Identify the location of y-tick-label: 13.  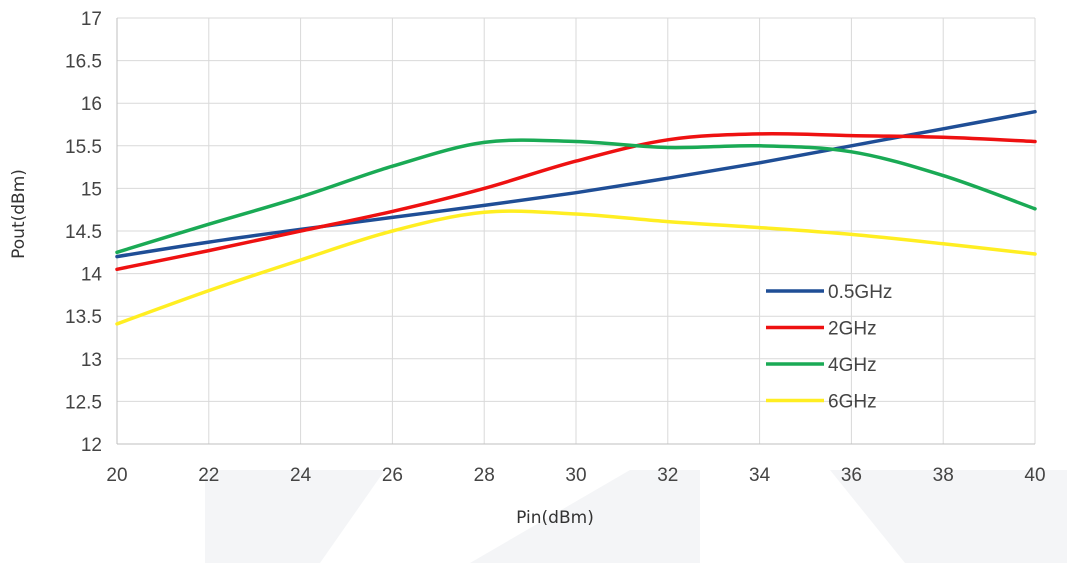
(91, 360).